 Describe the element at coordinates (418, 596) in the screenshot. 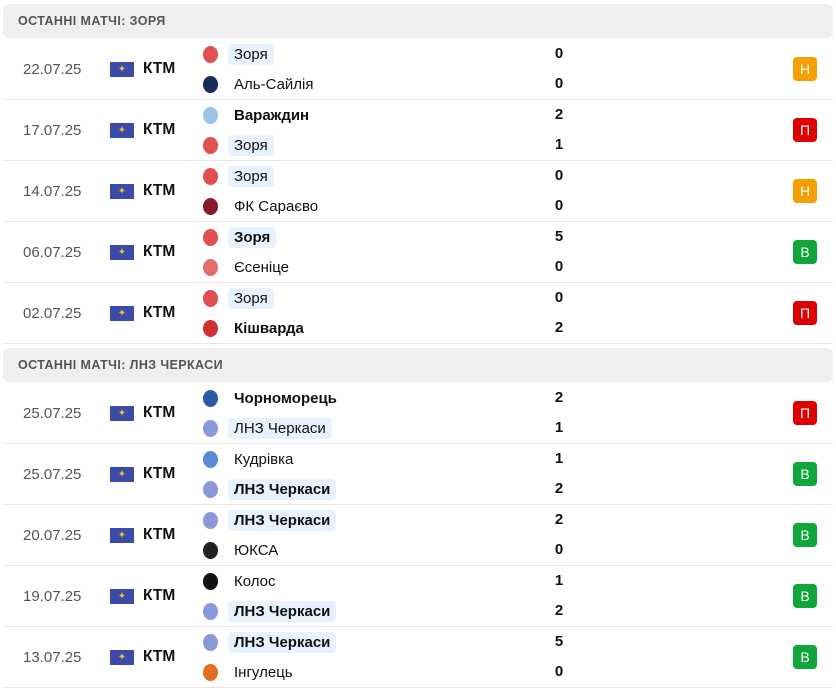

I see `match-row: 19.07.25 ✦ КТМ Колос ЛНЗ Черкаси 1 2 В` at that location.